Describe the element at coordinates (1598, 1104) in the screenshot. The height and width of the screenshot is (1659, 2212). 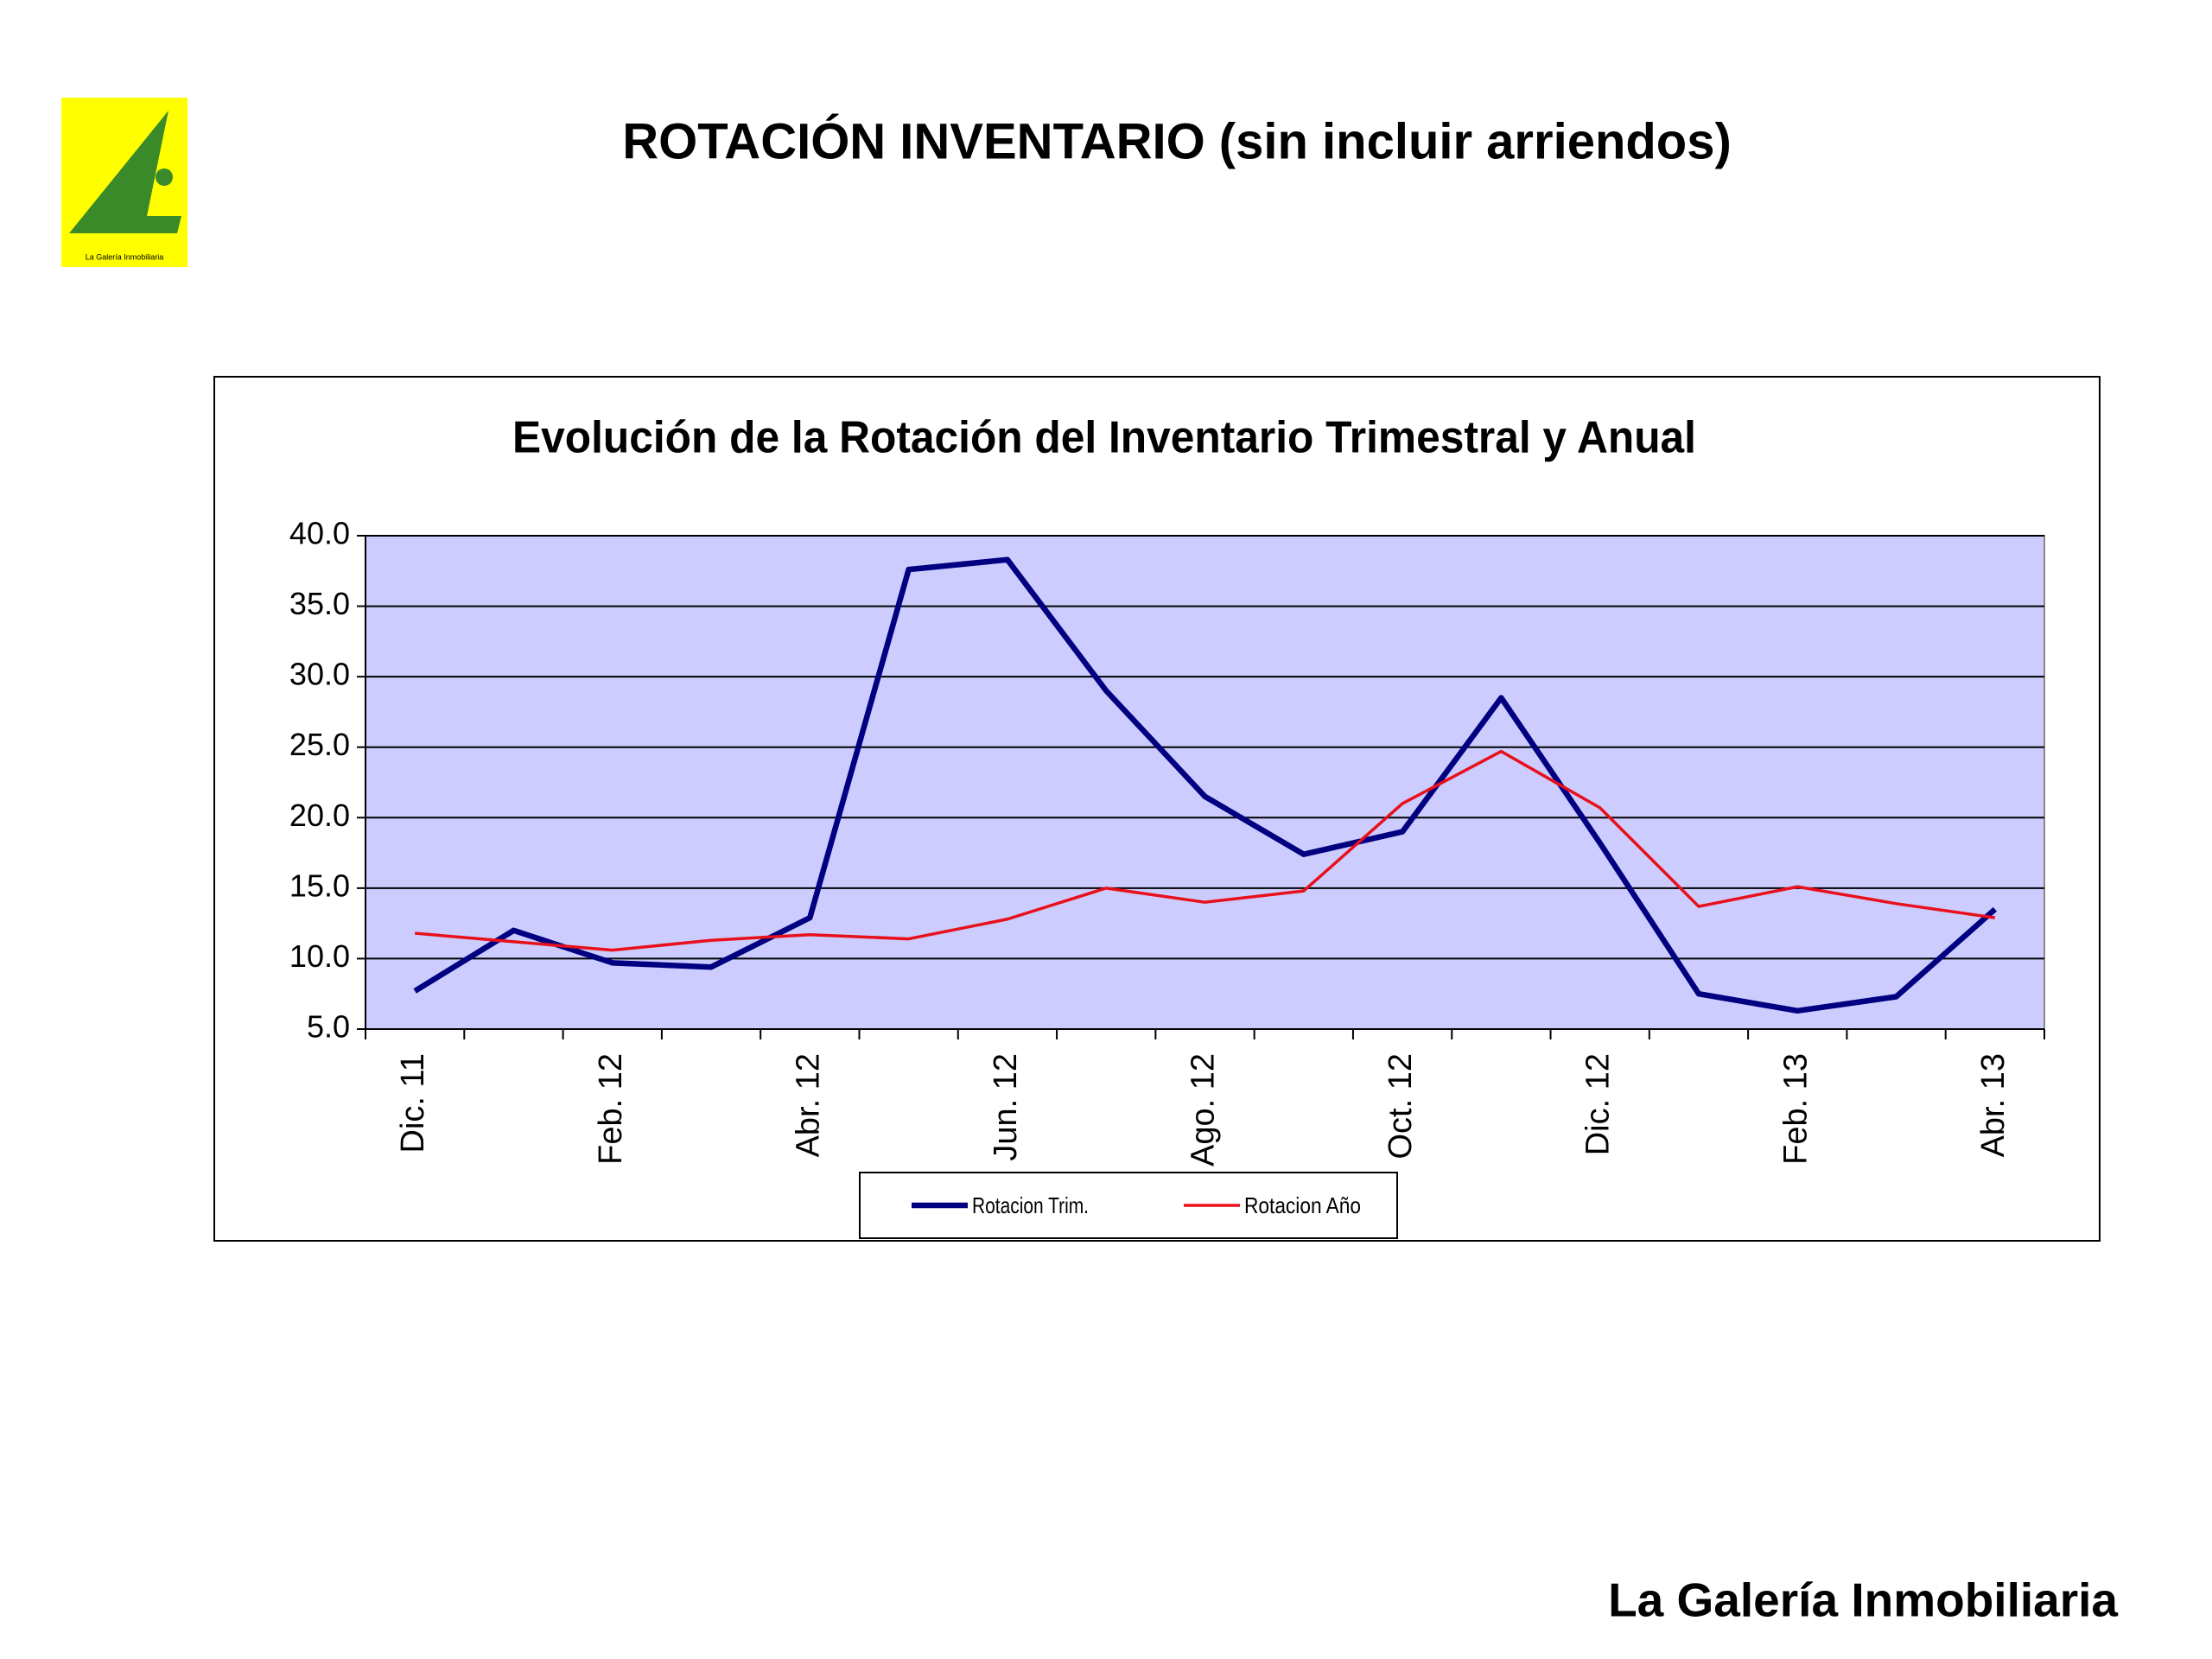
I see `x-tick-label: Dic. 12` at that location.